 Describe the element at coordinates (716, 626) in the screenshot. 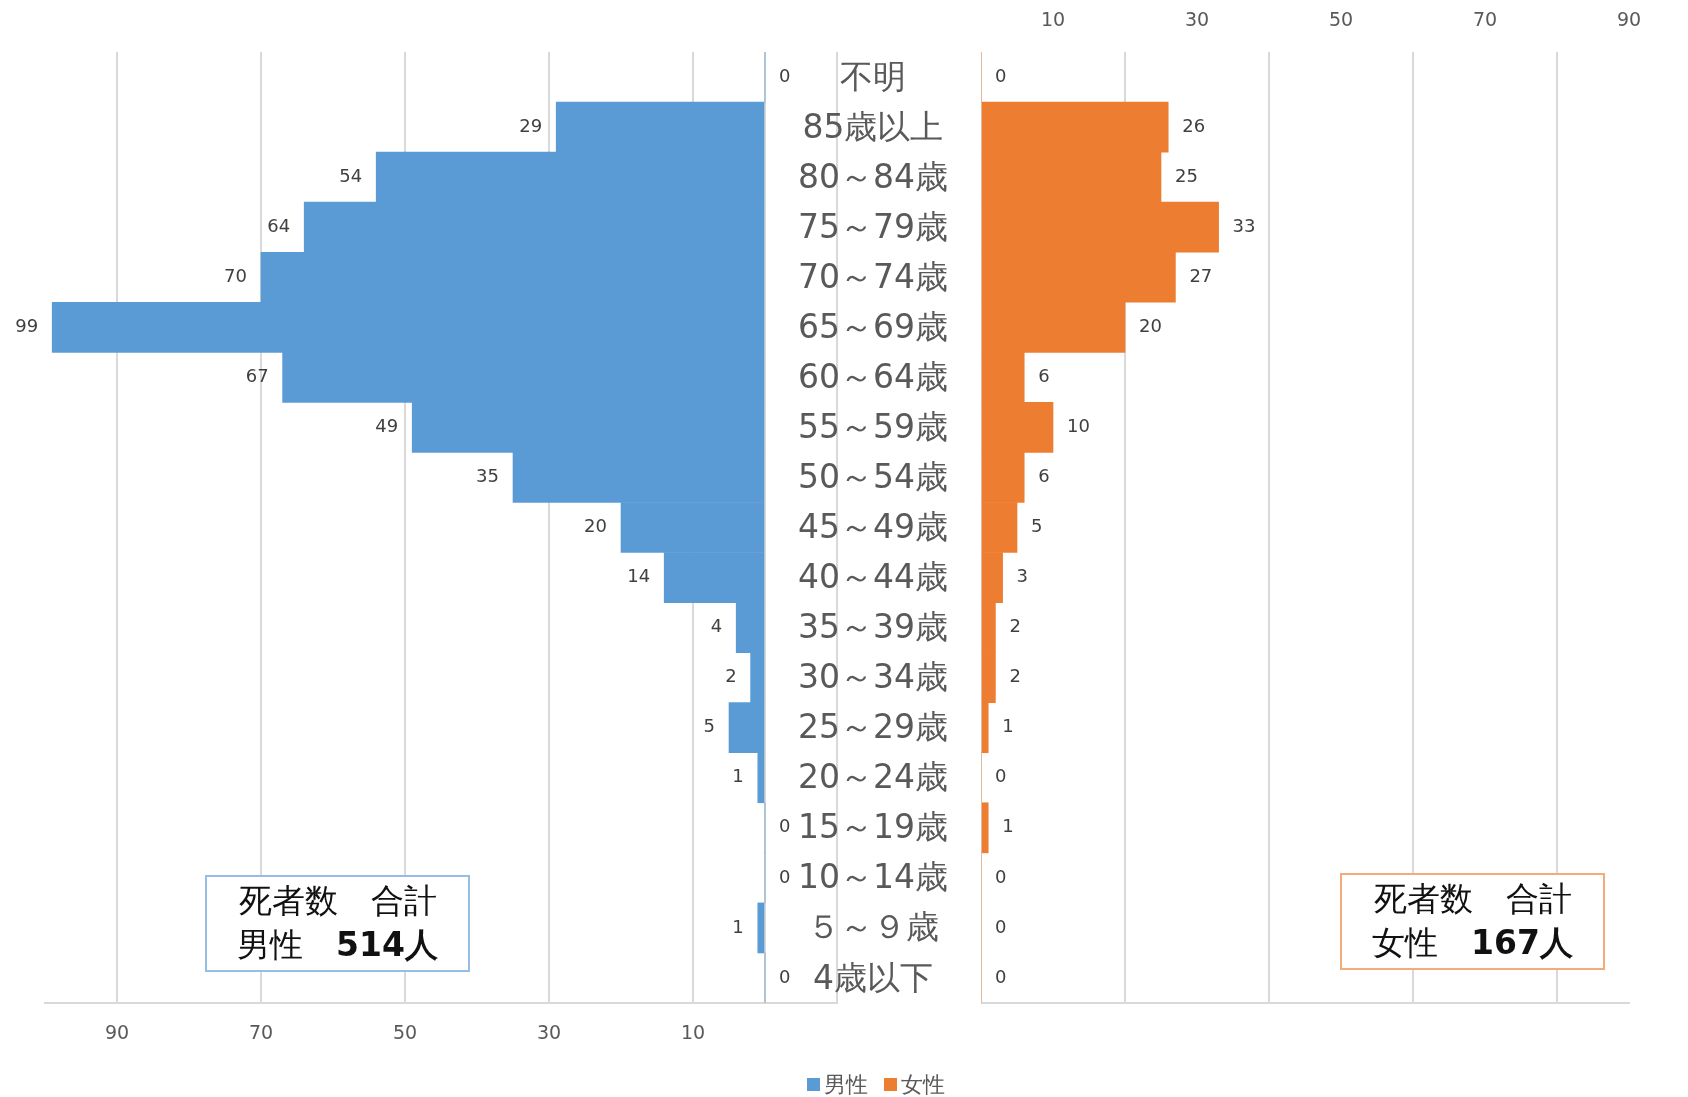

I see `data-label: 4` at that location.